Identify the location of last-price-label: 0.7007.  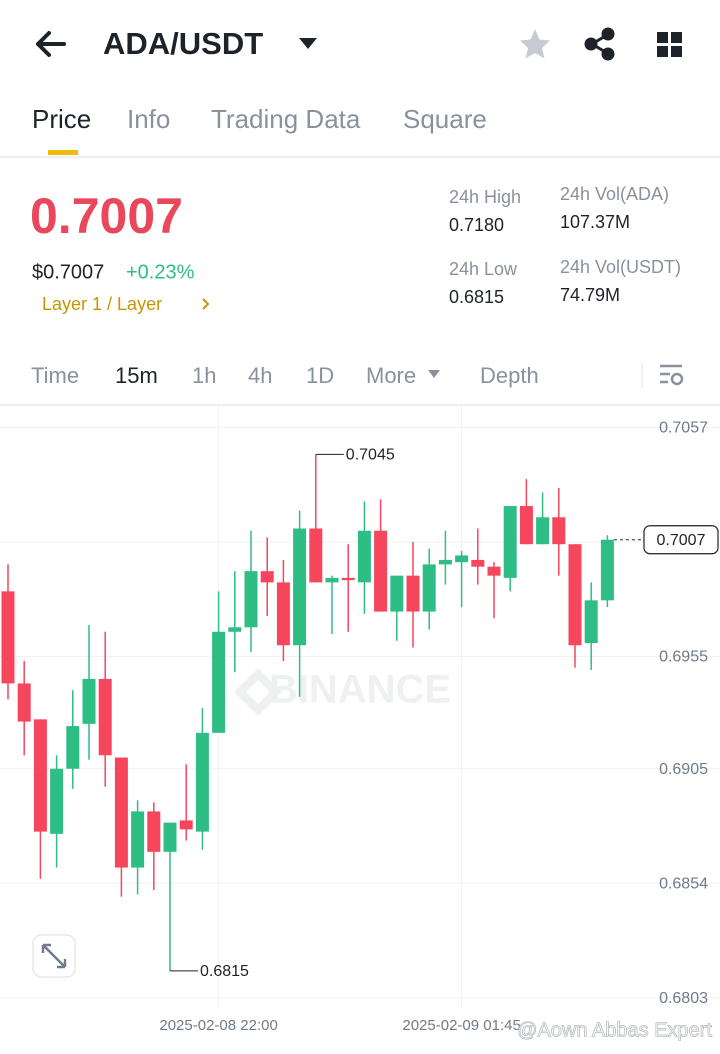
(681, 540).